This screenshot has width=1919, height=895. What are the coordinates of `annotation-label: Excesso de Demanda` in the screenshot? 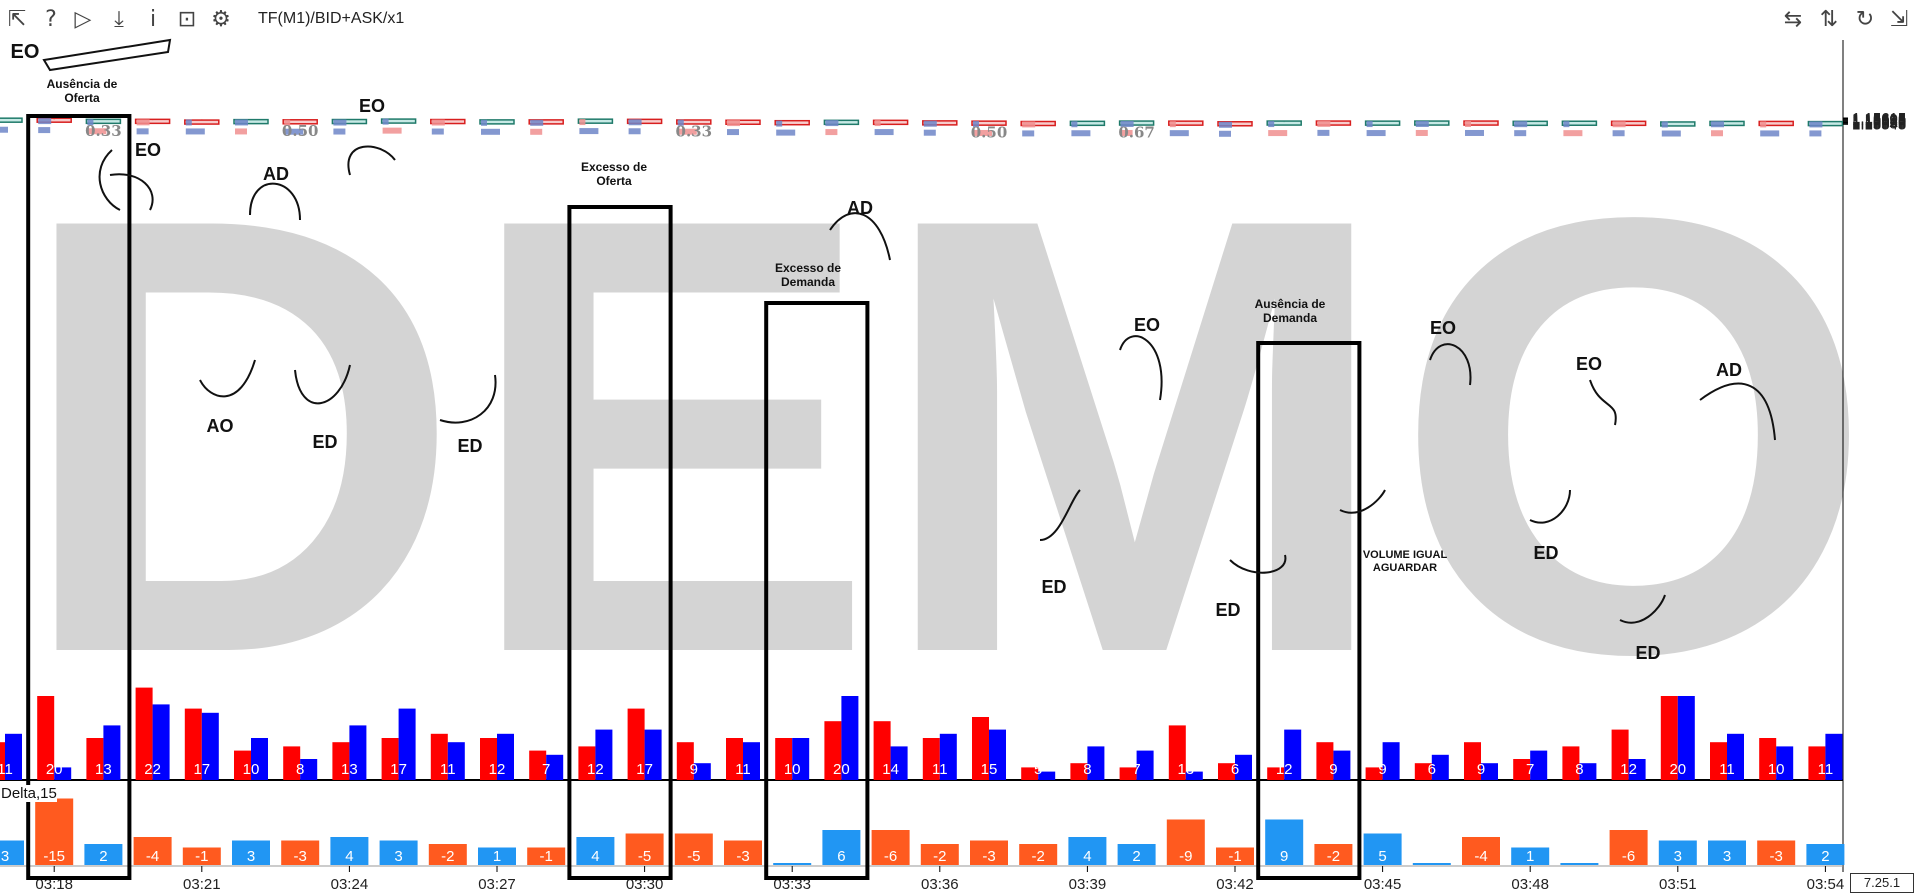 It's located at (808, 275).